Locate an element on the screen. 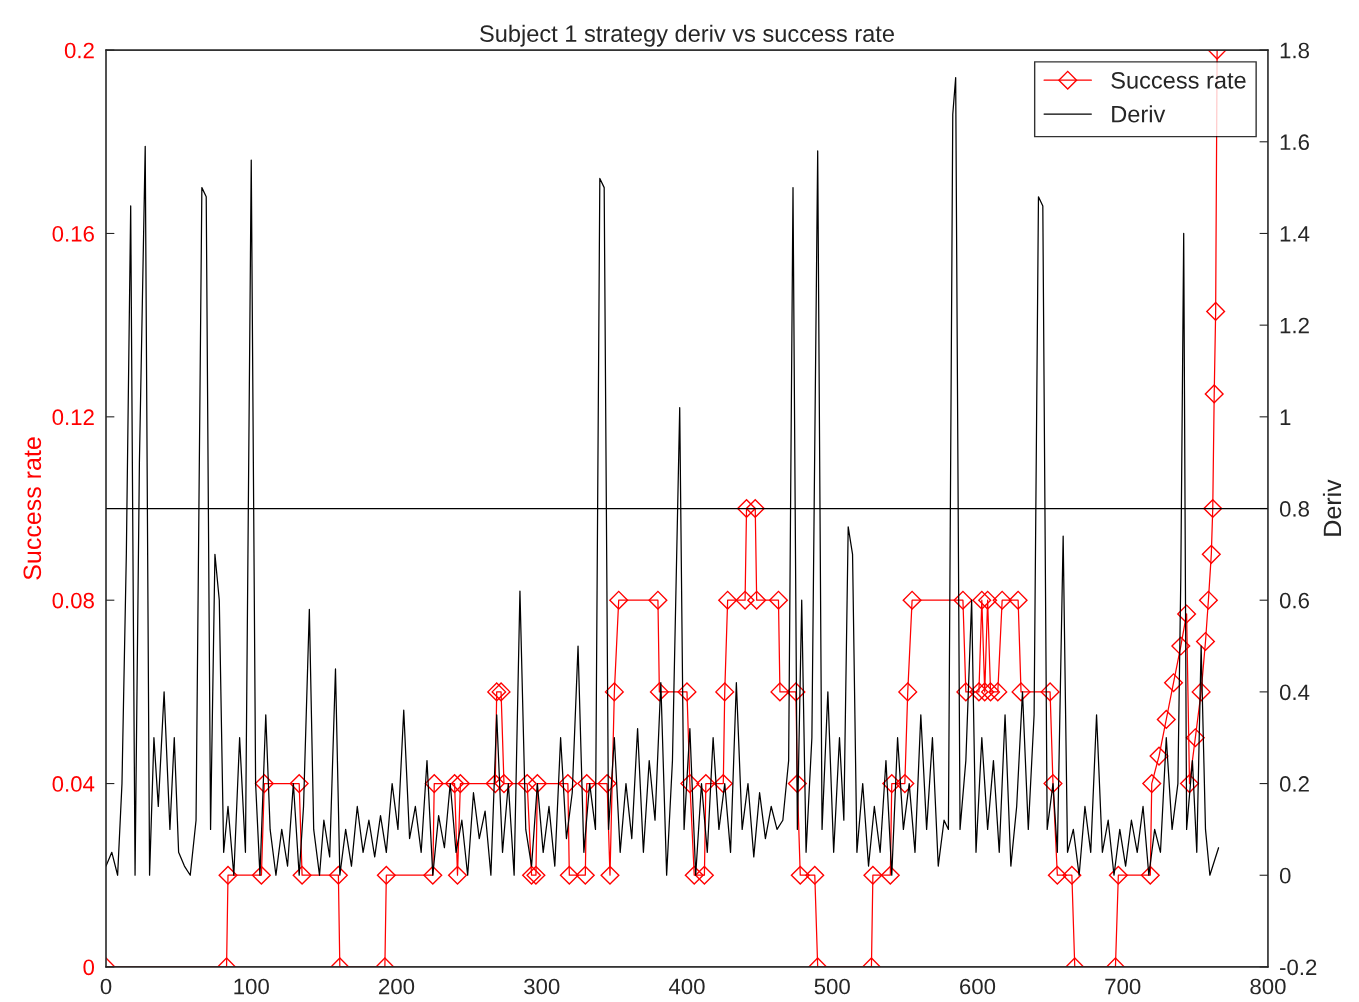 This screenshot has height=1002, width=1359. y-tick-label: 0 is located at coordinates (89, 967).